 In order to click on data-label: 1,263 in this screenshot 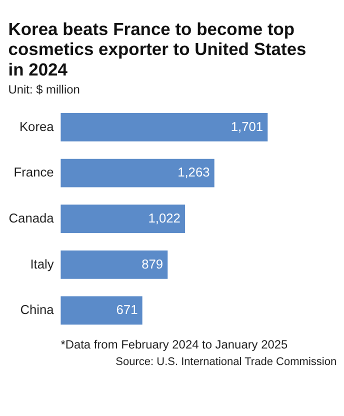, I will do `click(194, 172)`.